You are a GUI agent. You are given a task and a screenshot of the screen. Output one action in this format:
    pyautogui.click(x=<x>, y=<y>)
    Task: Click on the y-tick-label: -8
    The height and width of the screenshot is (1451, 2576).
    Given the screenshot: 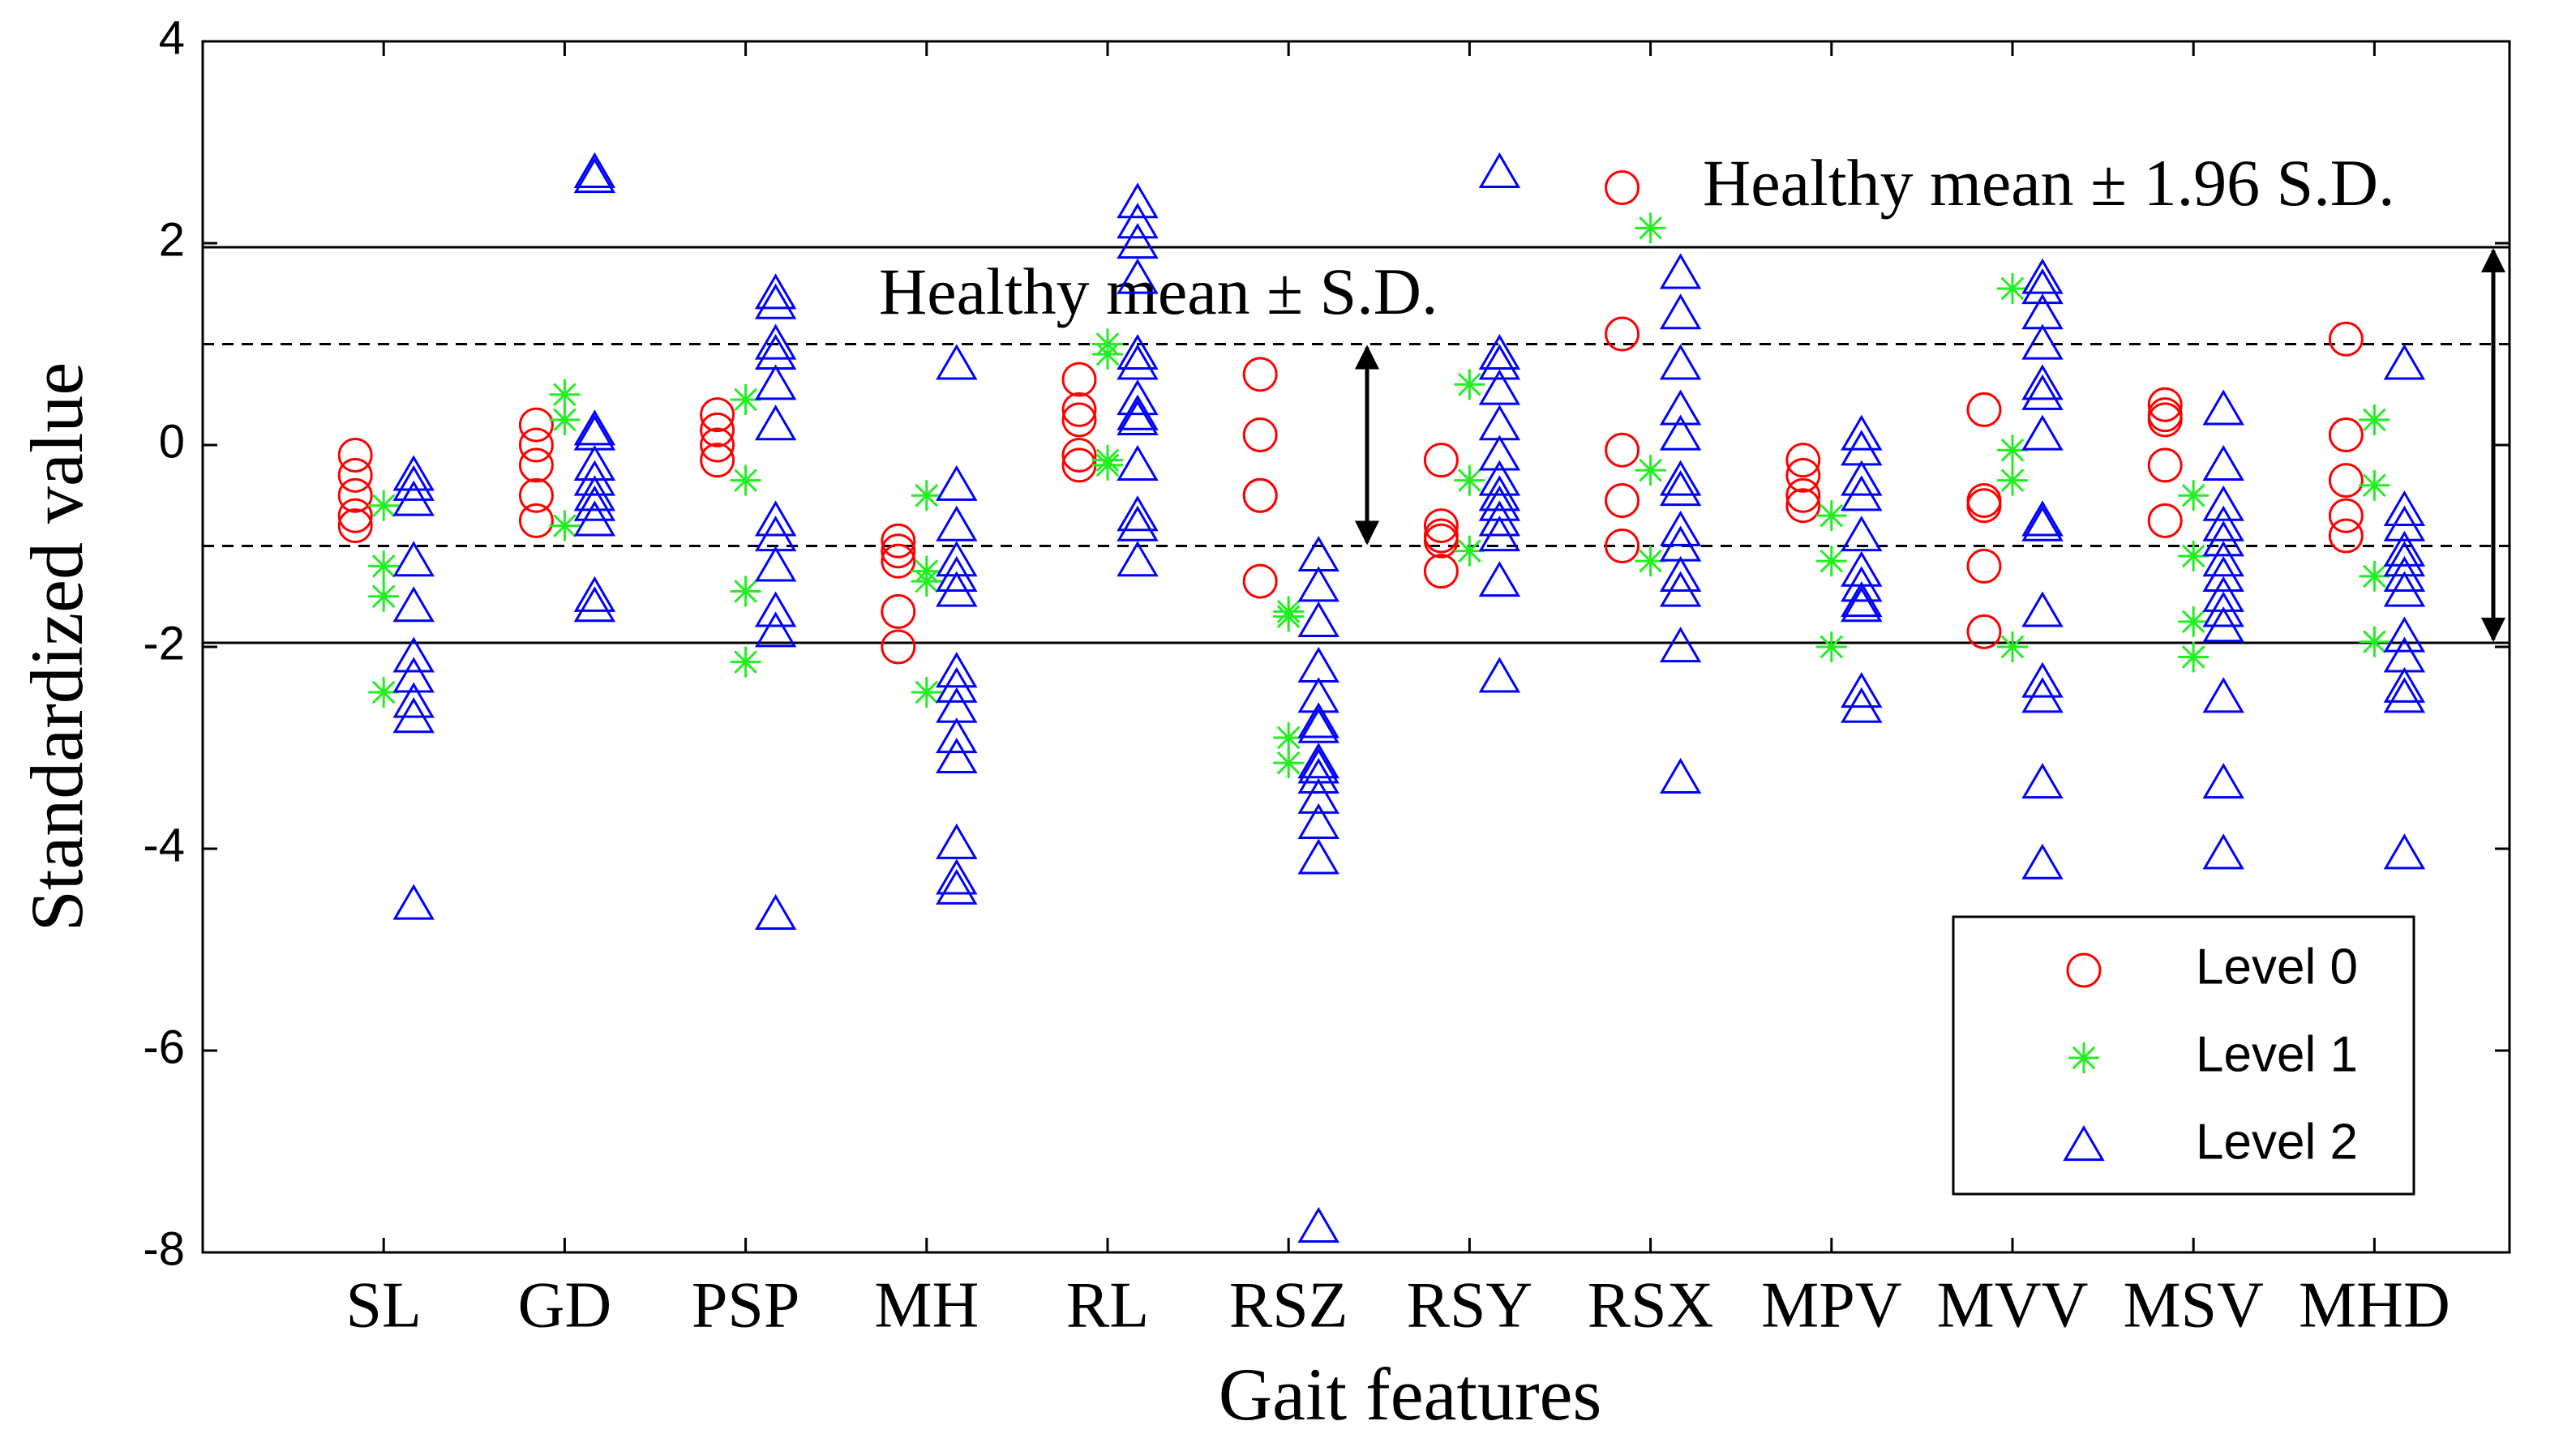 What is the action you would take?
    pyautogui.click(x=164, y=1248)
    